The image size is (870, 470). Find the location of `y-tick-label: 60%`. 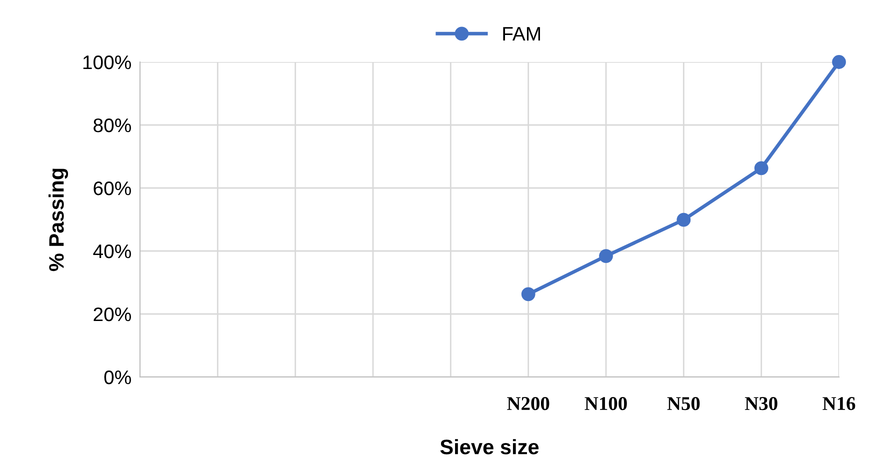

y-tick-label: 60% is located at coordinates (112, 188).